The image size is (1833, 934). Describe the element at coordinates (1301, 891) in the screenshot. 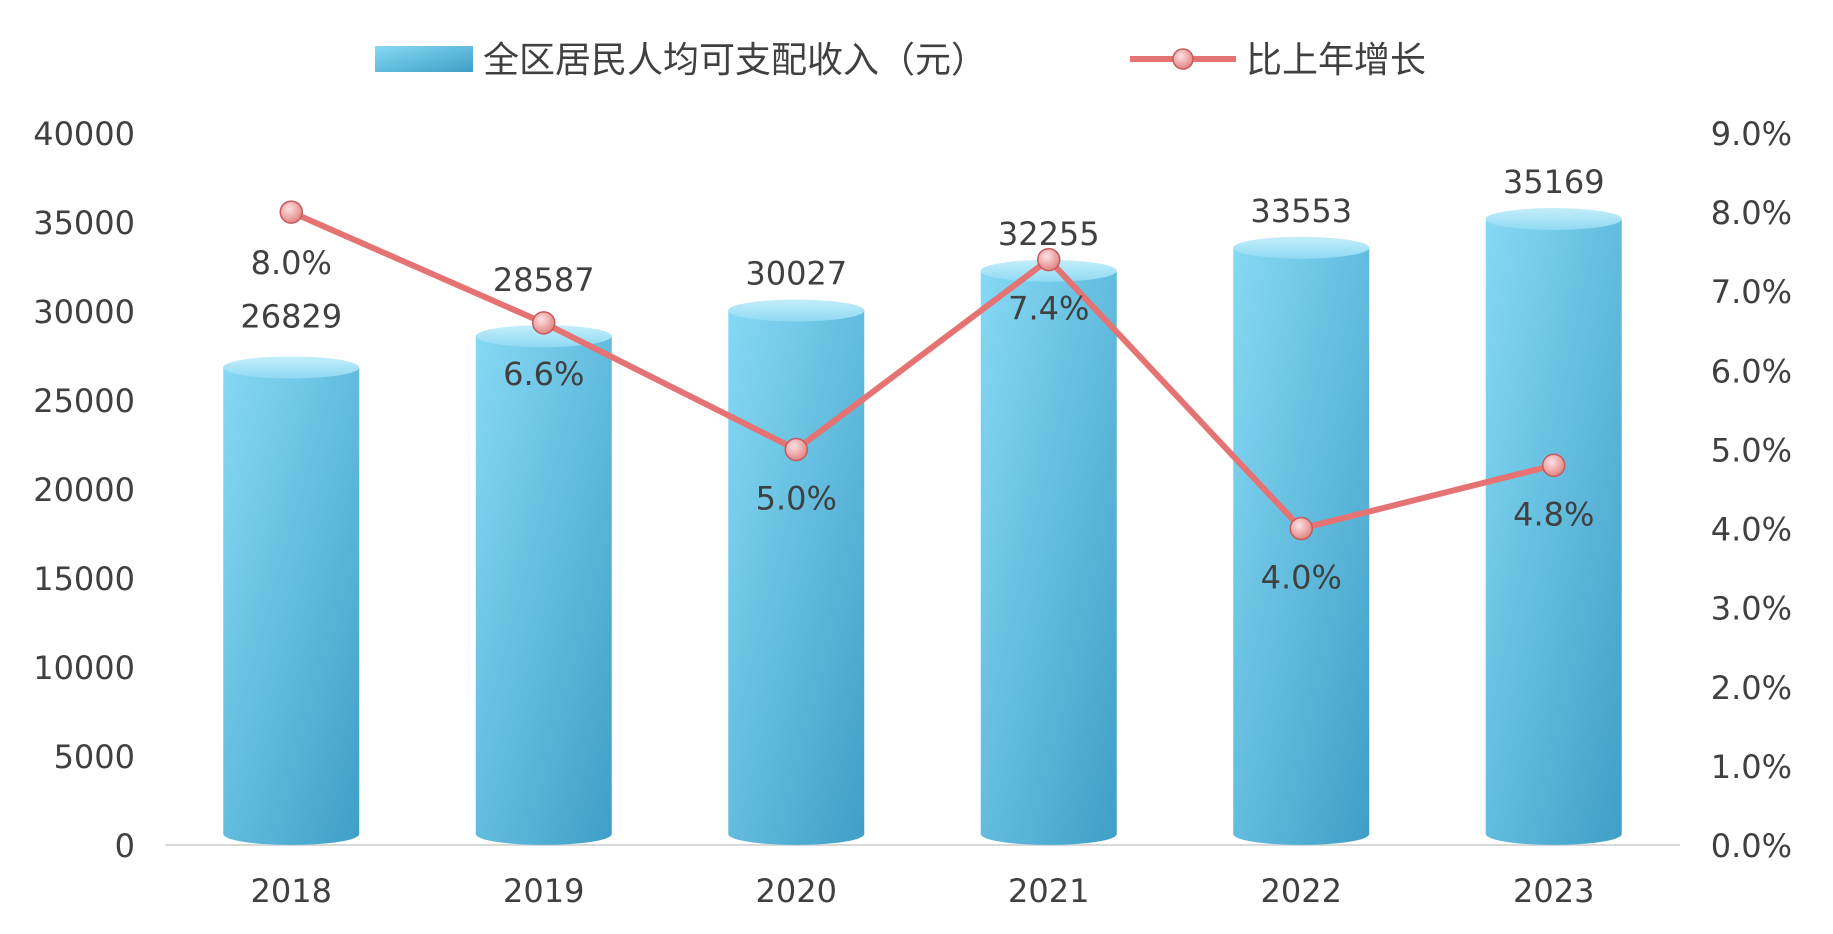

I see `x-tick-label: 2022` at that location.